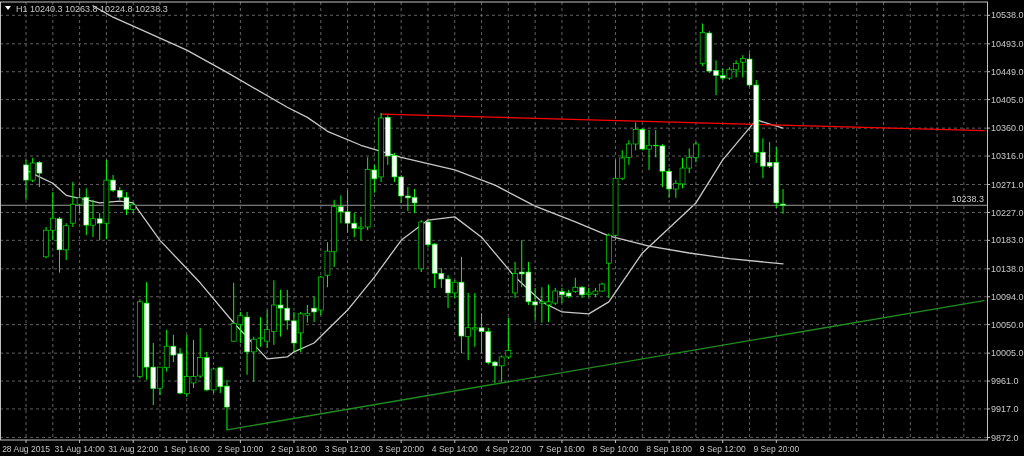  What do you see at coordinates (1007, 156) in the screenshot?
I see `y-tick-label: 10316.0` at bounding box center [1007, 156].